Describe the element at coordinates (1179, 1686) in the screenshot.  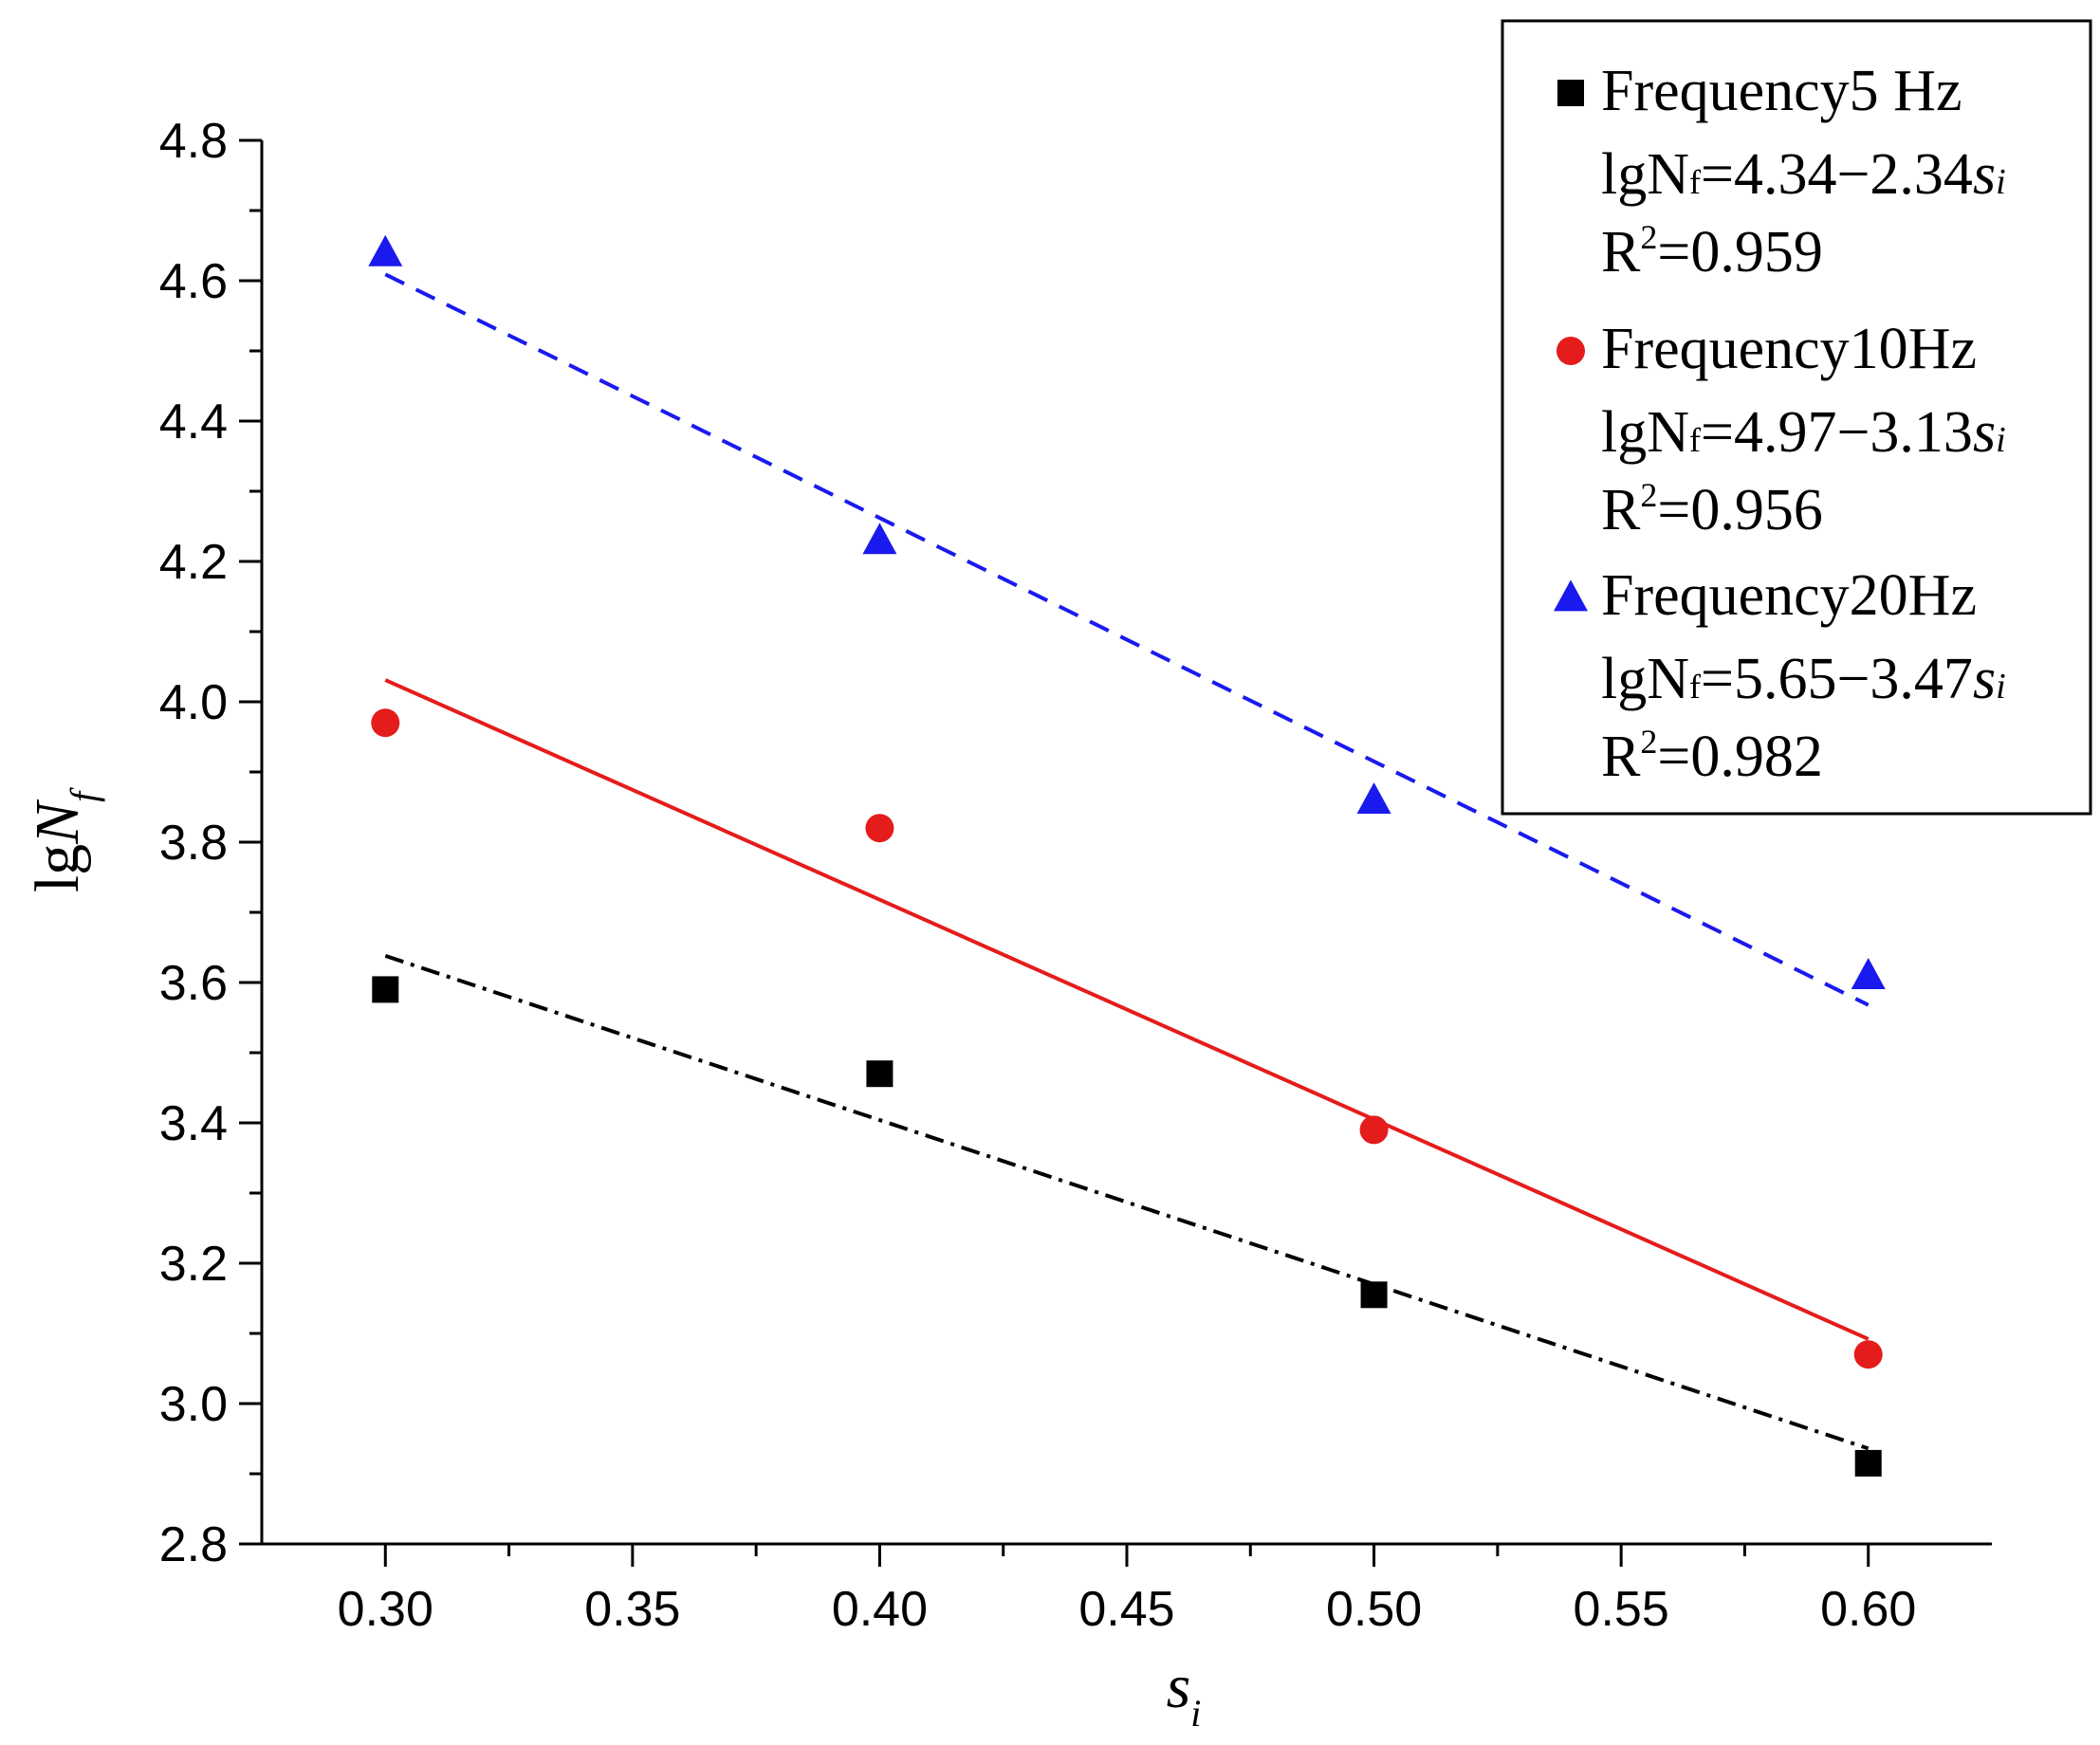
I see `x-axis-title-main: s` at that location.